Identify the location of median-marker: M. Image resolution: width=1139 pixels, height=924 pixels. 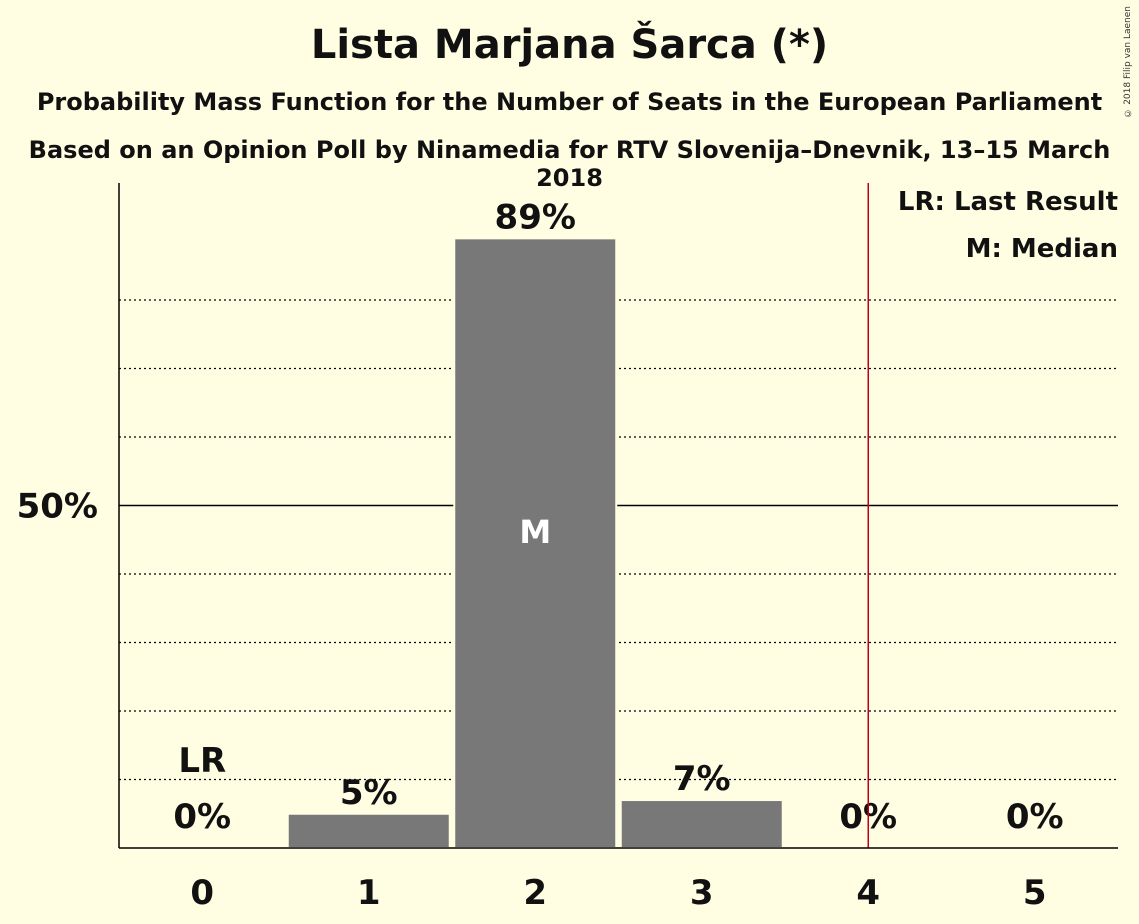
(535, 532).